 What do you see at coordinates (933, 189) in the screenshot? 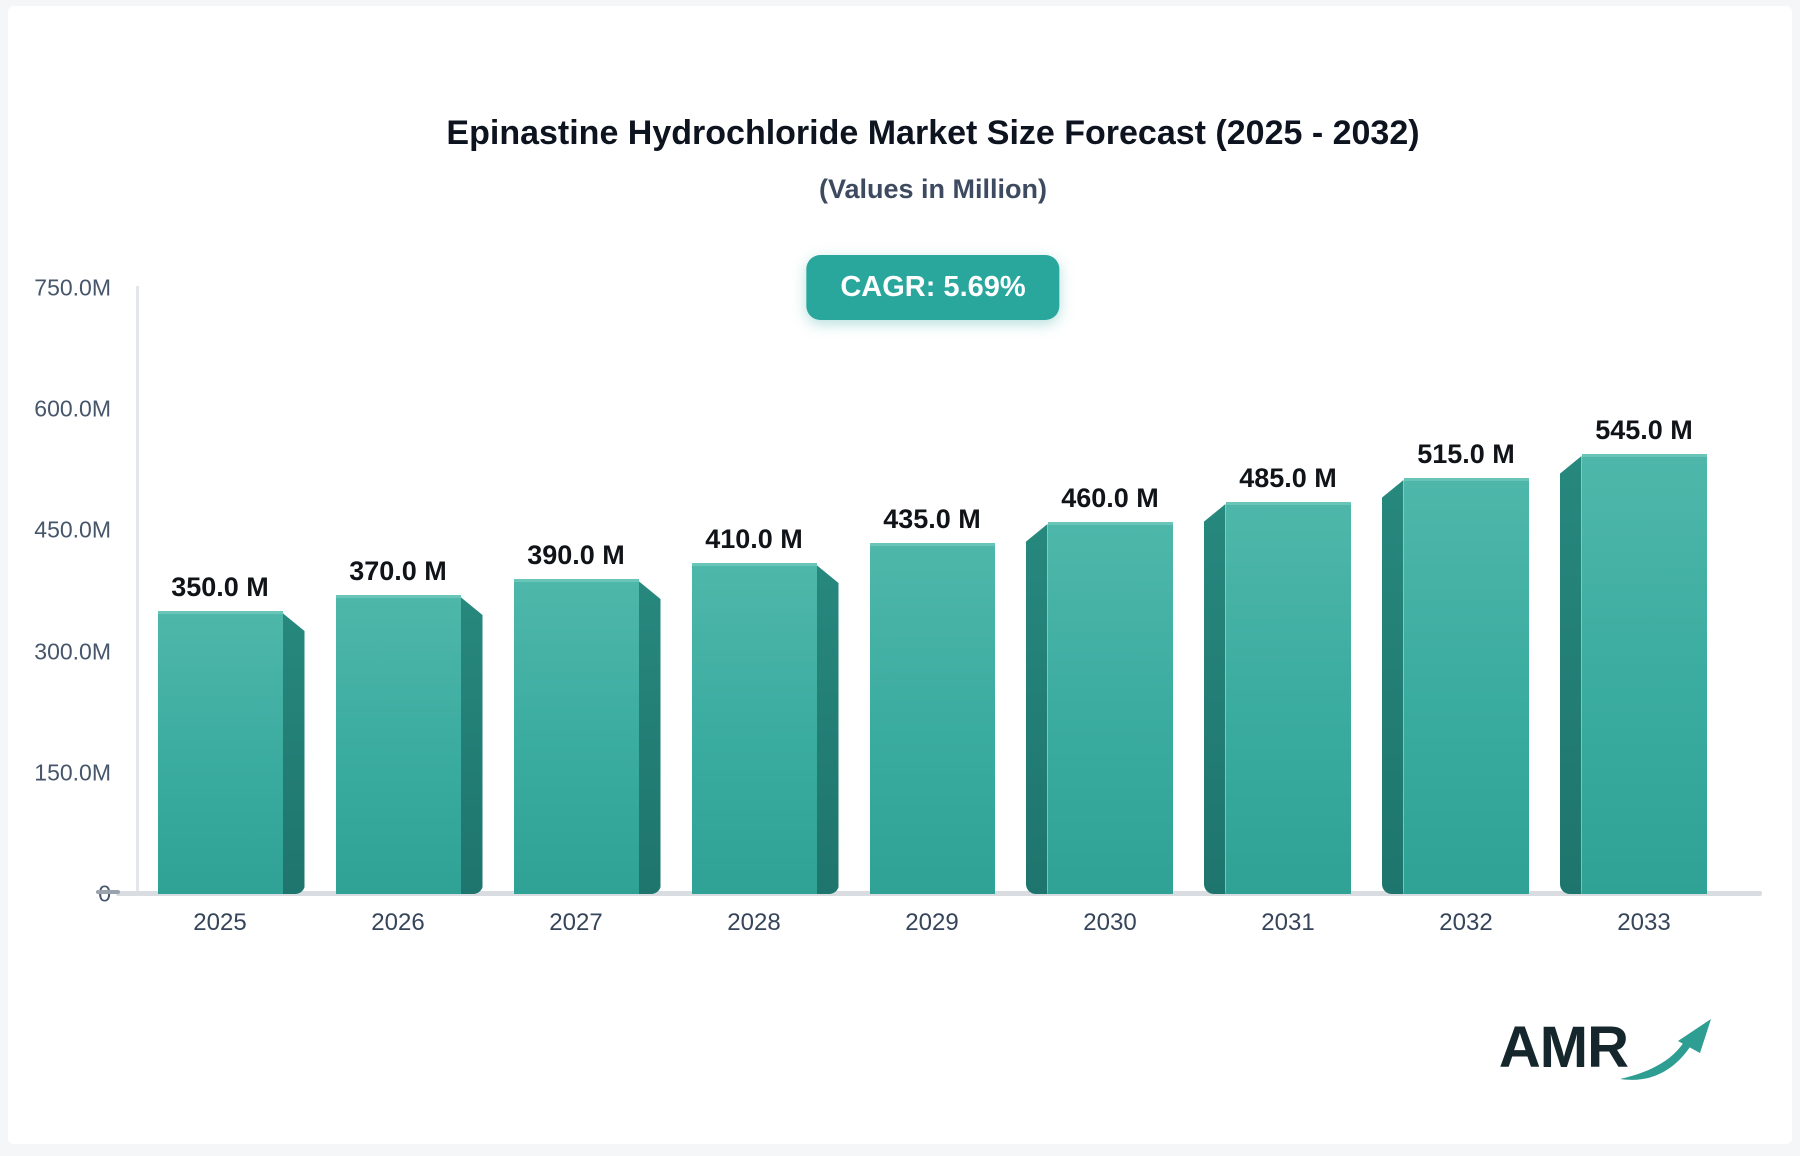
I see `chart-subtitle: (Values in Million)` at bounding box center [933, 189].